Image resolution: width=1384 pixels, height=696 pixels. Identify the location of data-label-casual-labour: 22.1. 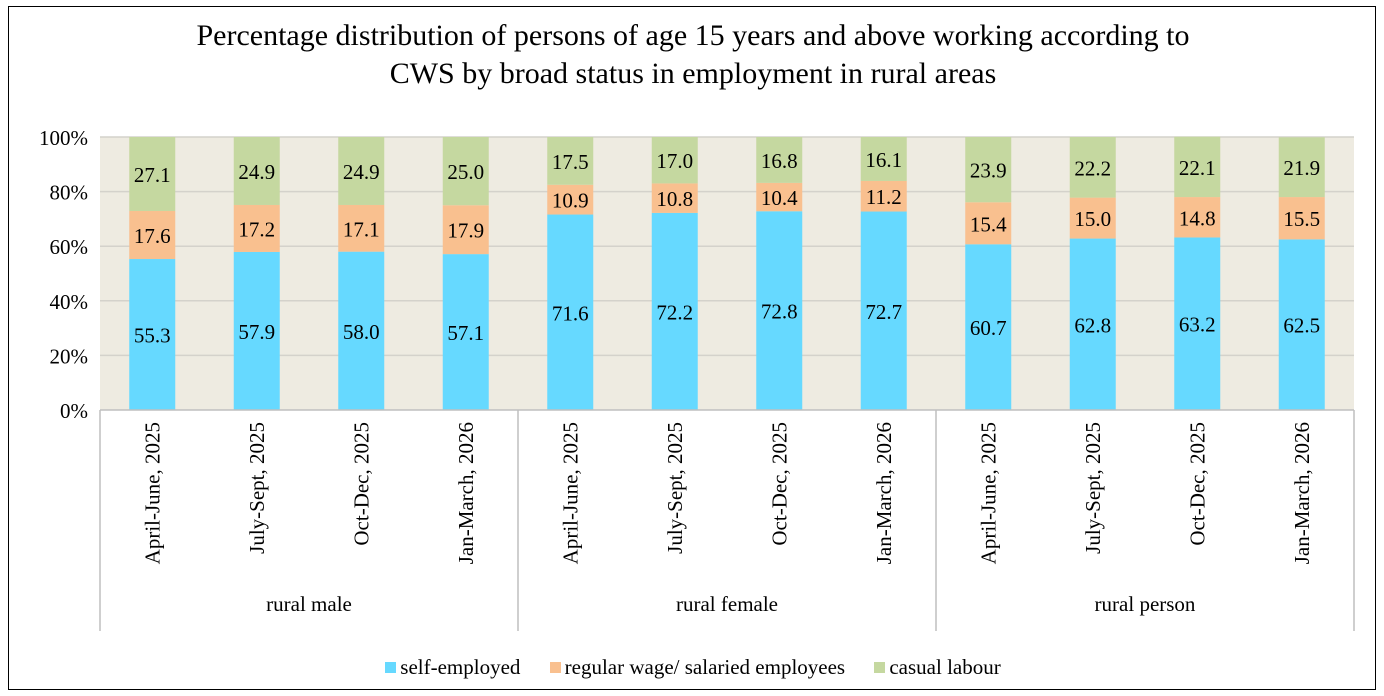
(1197, 168).